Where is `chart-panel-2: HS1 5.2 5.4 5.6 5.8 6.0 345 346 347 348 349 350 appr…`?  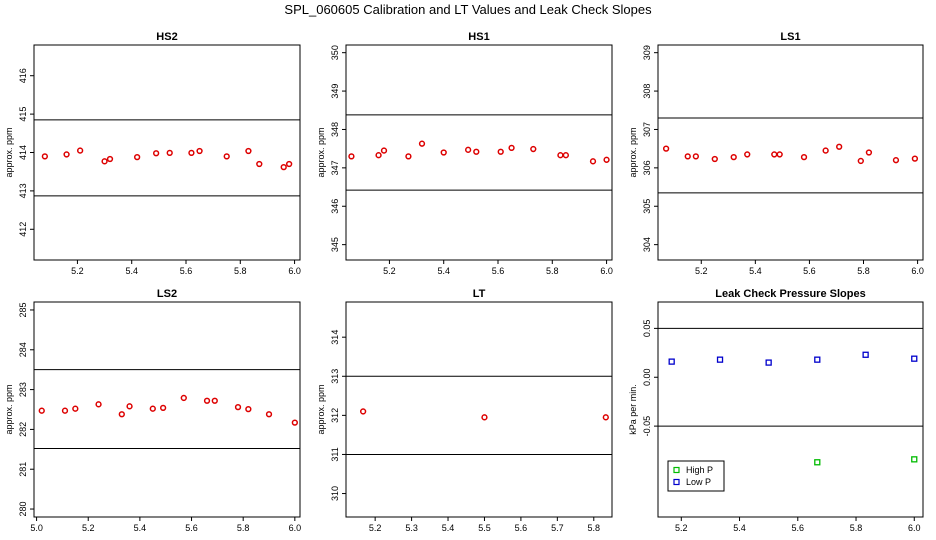
chart-panel-2: HS1 5.2 5.4 5.6 5.8 6.0 345 346 347 348 349 350 appr… is located at coordinates (464, 153).